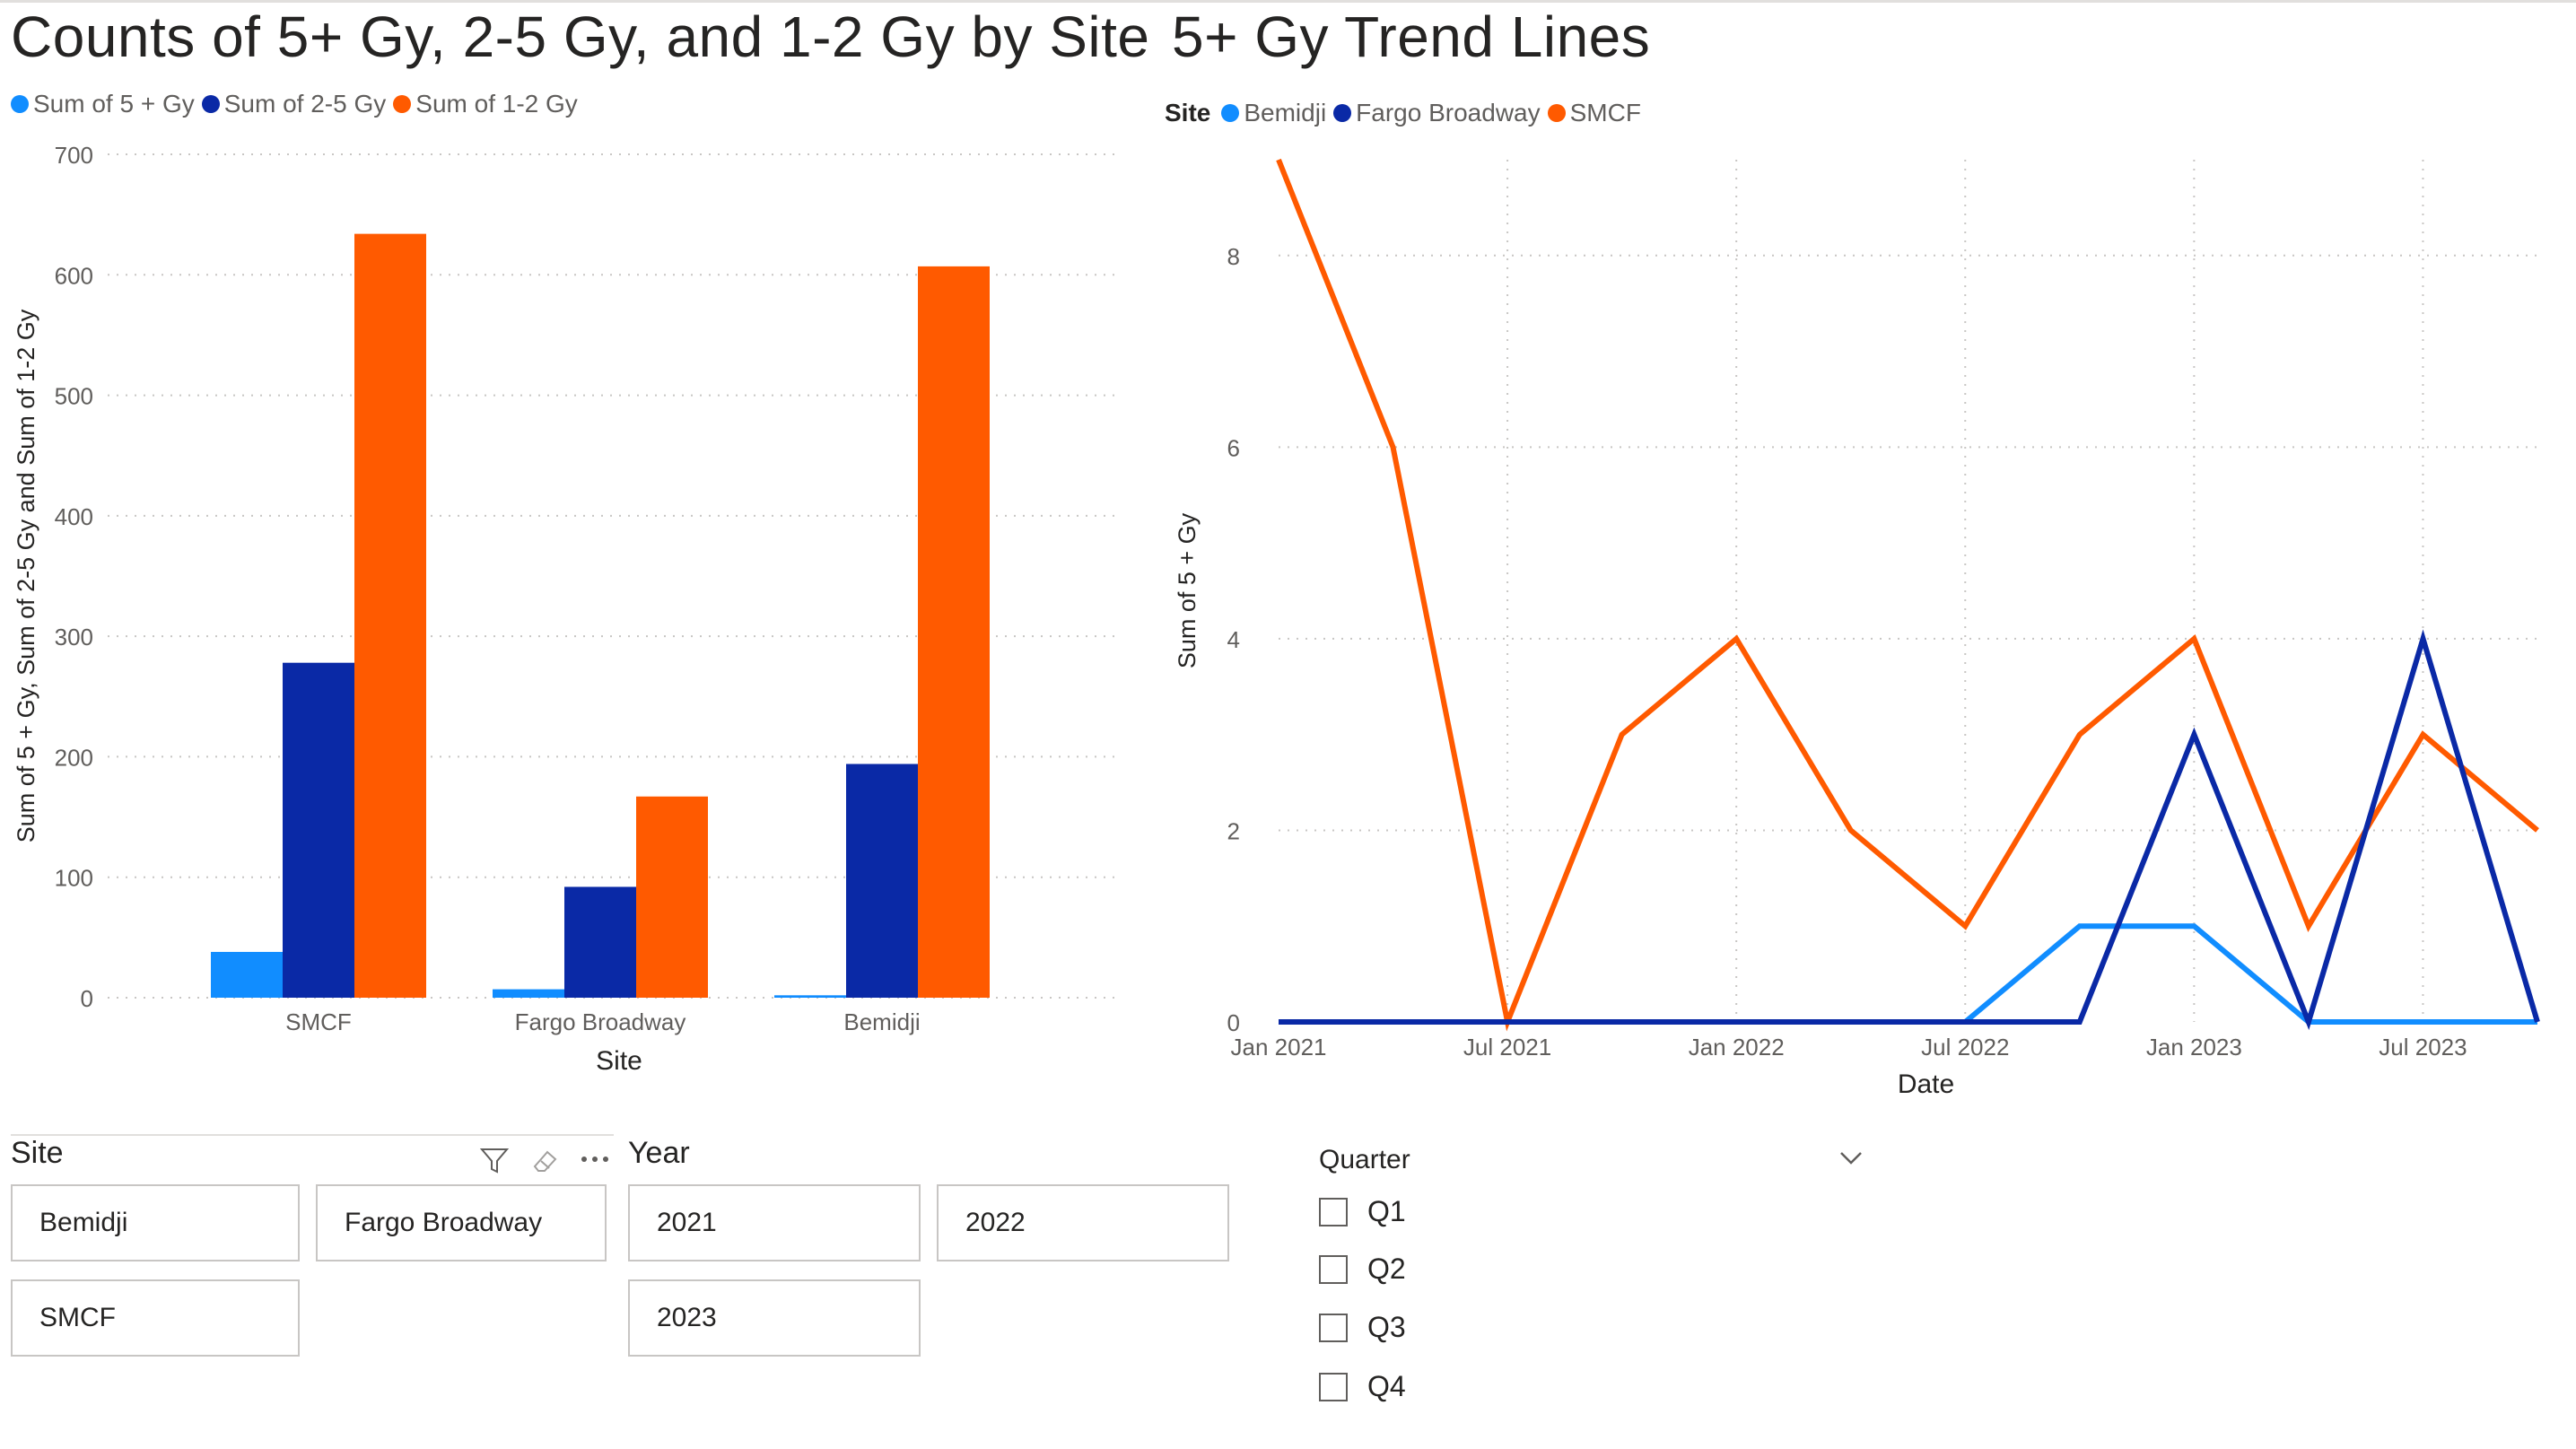 The height and width of the screenshot is (1449, 2576). What do you see at coordinates (1926, 1084) in the screenshot?
I see `x-axis-label: Date` at bounding box center [1926, 1084].